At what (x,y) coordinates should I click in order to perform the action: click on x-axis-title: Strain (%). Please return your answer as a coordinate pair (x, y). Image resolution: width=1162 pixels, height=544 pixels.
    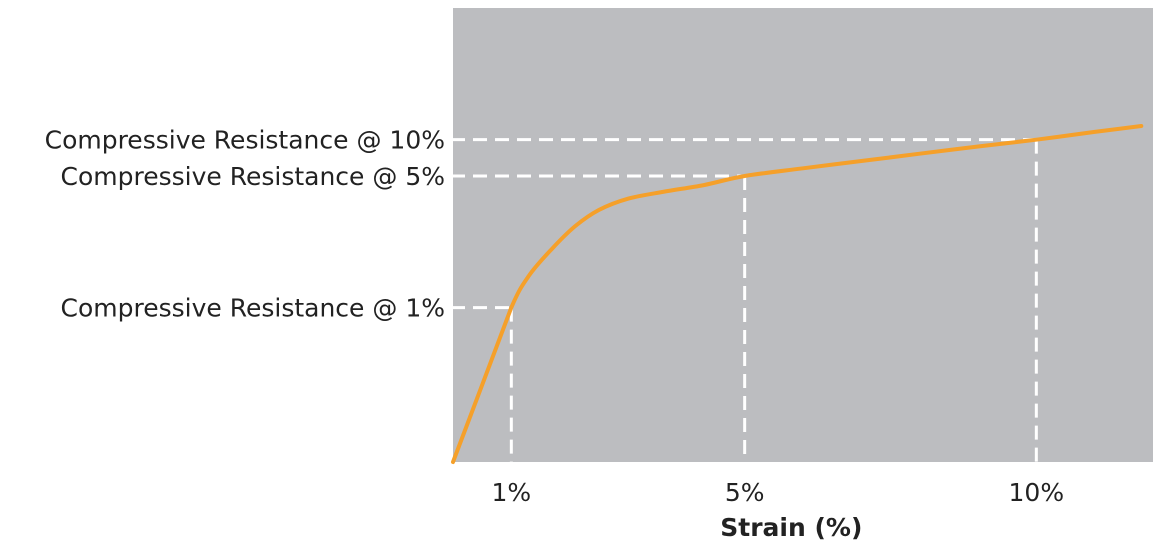
    Looking at the image, I should click on (791, 527).